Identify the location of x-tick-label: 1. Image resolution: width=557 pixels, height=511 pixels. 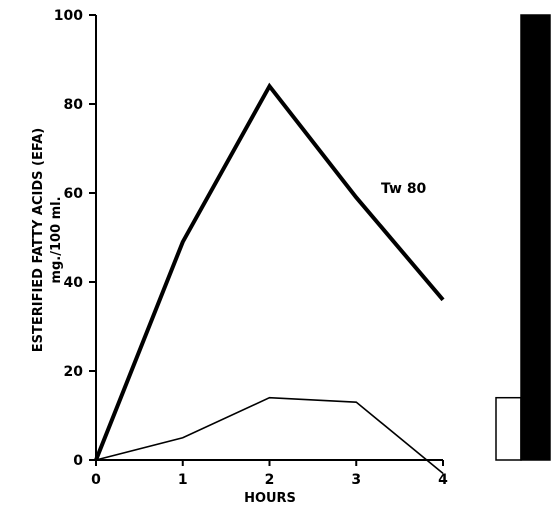
(183, 480).